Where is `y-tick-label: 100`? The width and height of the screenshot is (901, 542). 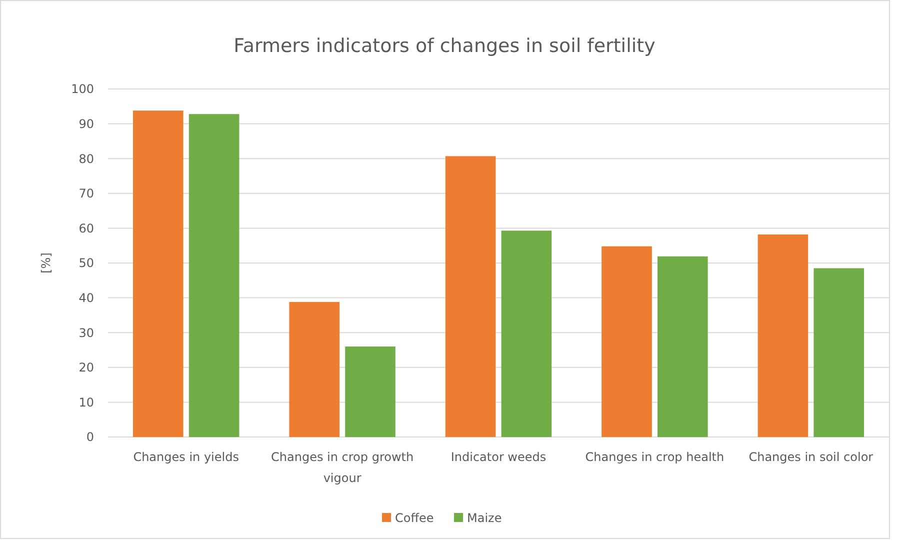
y-tick-label: 100 is located at coordinates (82, 89).